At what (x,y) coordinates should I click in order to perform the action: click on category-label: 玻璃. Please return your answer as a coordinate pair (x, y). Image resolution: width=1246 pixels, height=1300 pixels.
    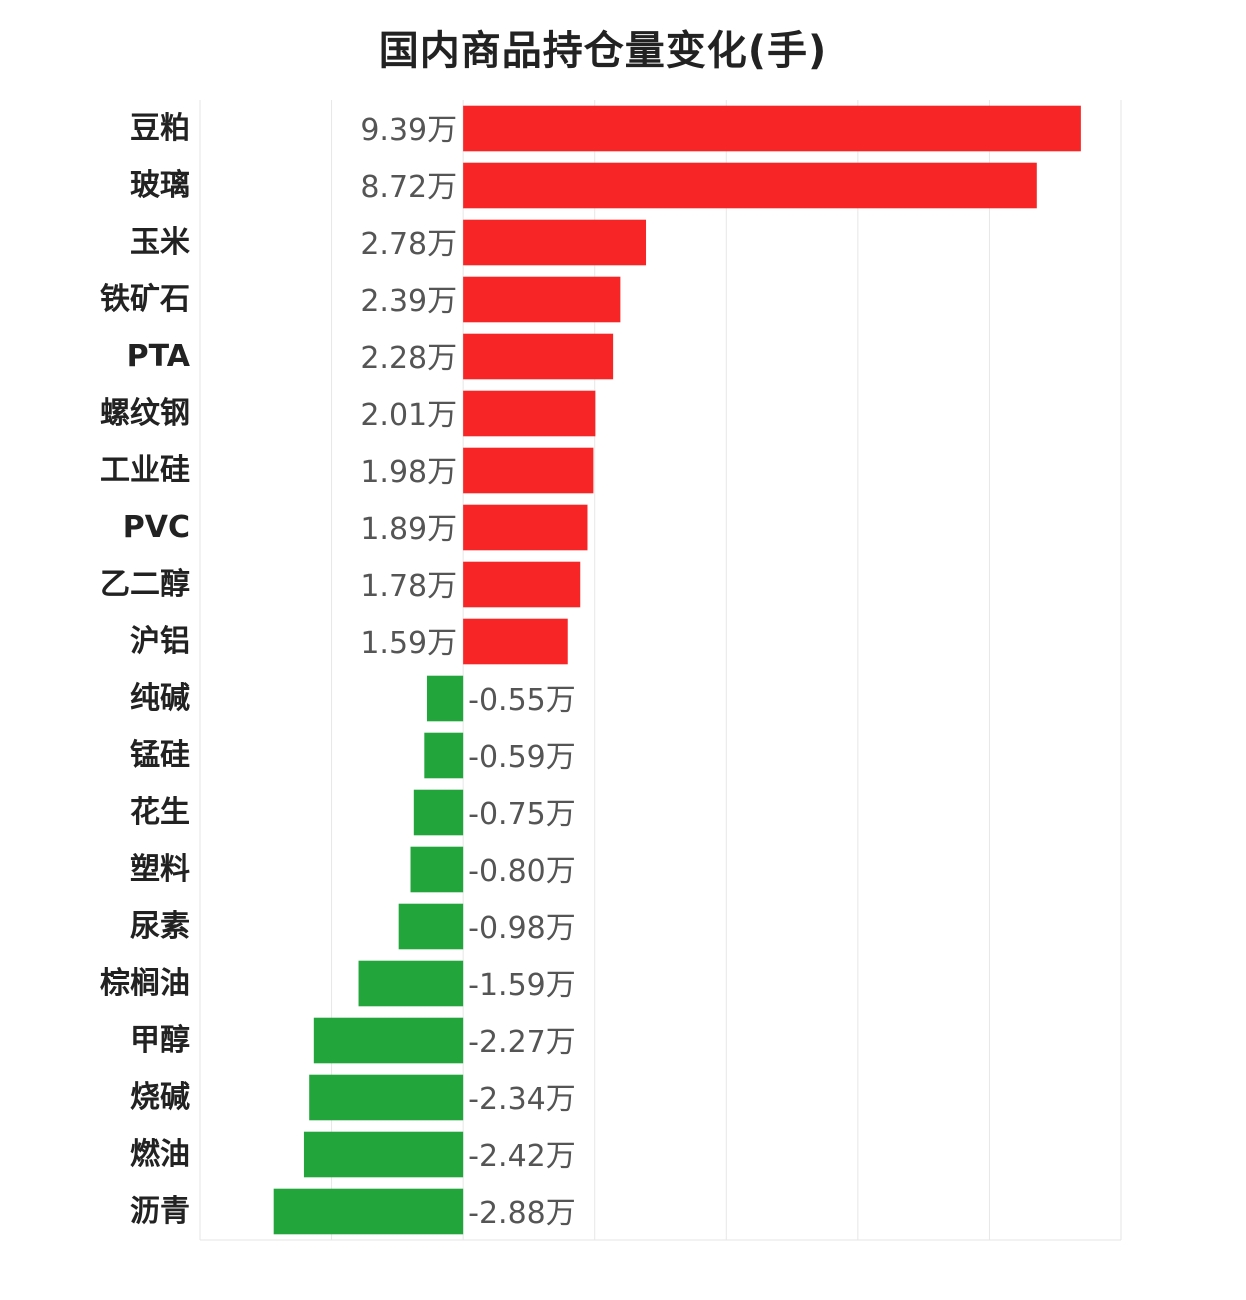
    Looking at the image, I should click on (160, 185).